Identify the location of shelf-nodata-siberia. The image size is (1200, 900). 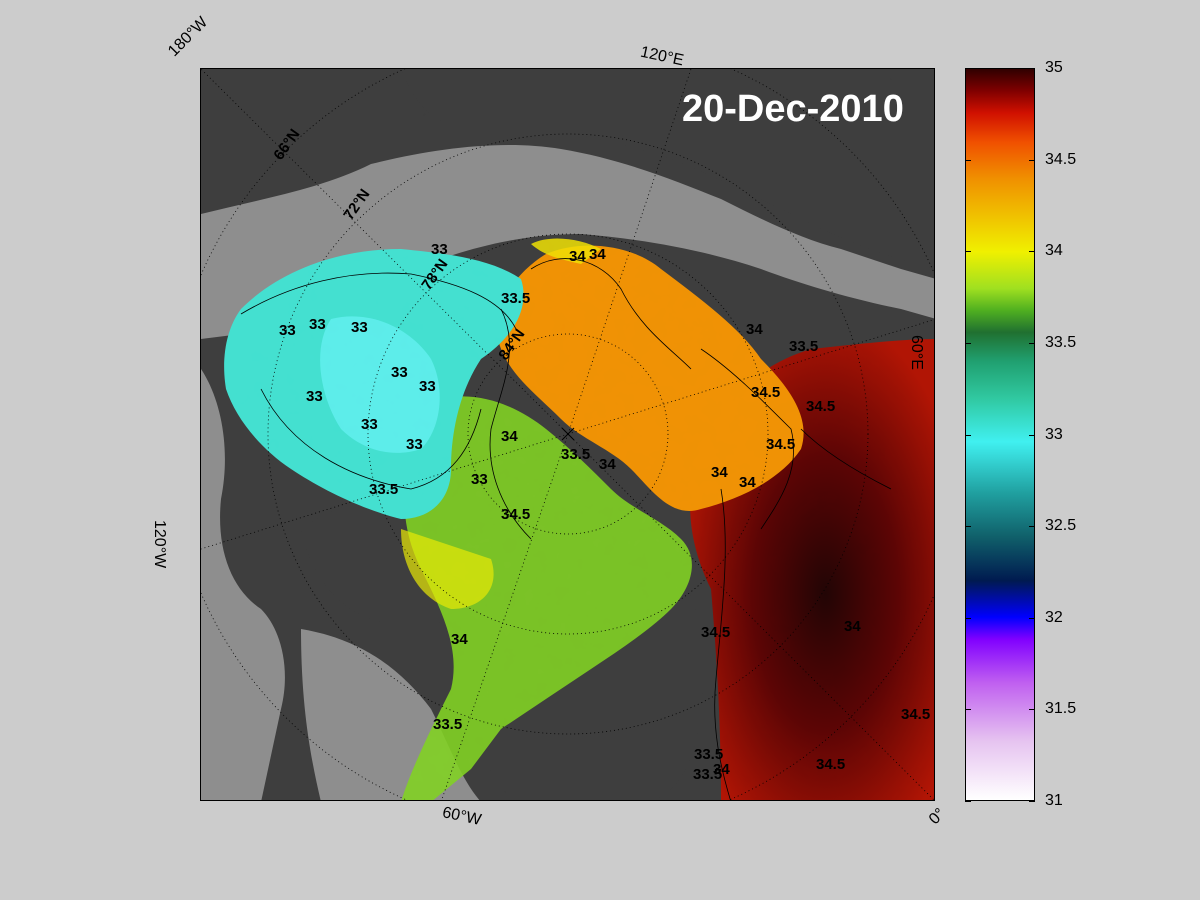
(567, 241).